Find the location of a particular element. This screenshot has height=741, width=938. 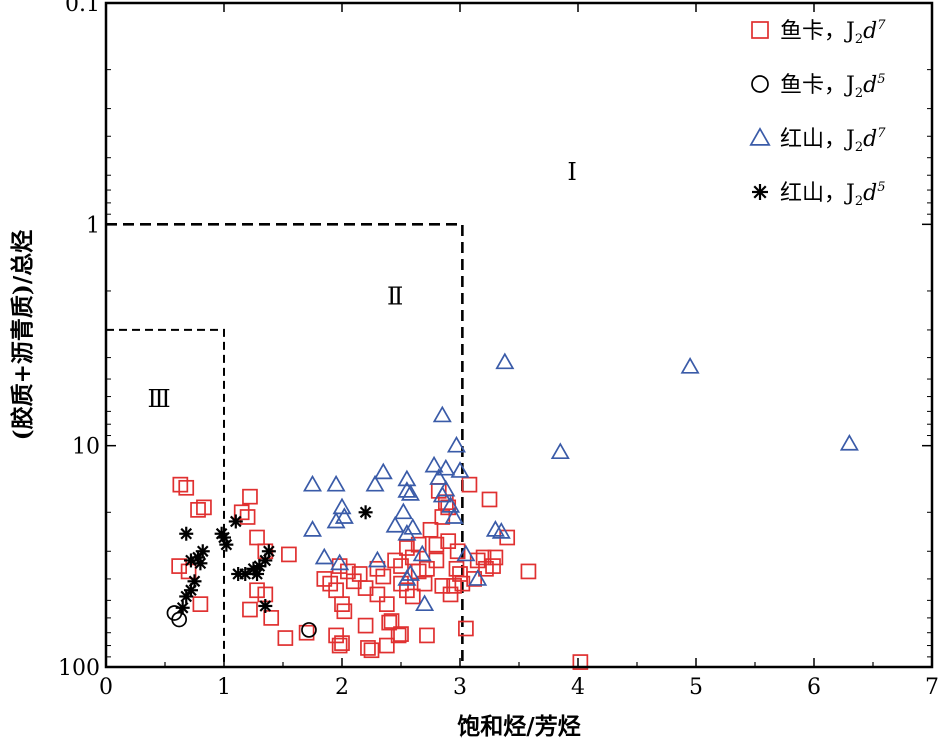

boundary-ii-iii is located at coordinates (165, 497).